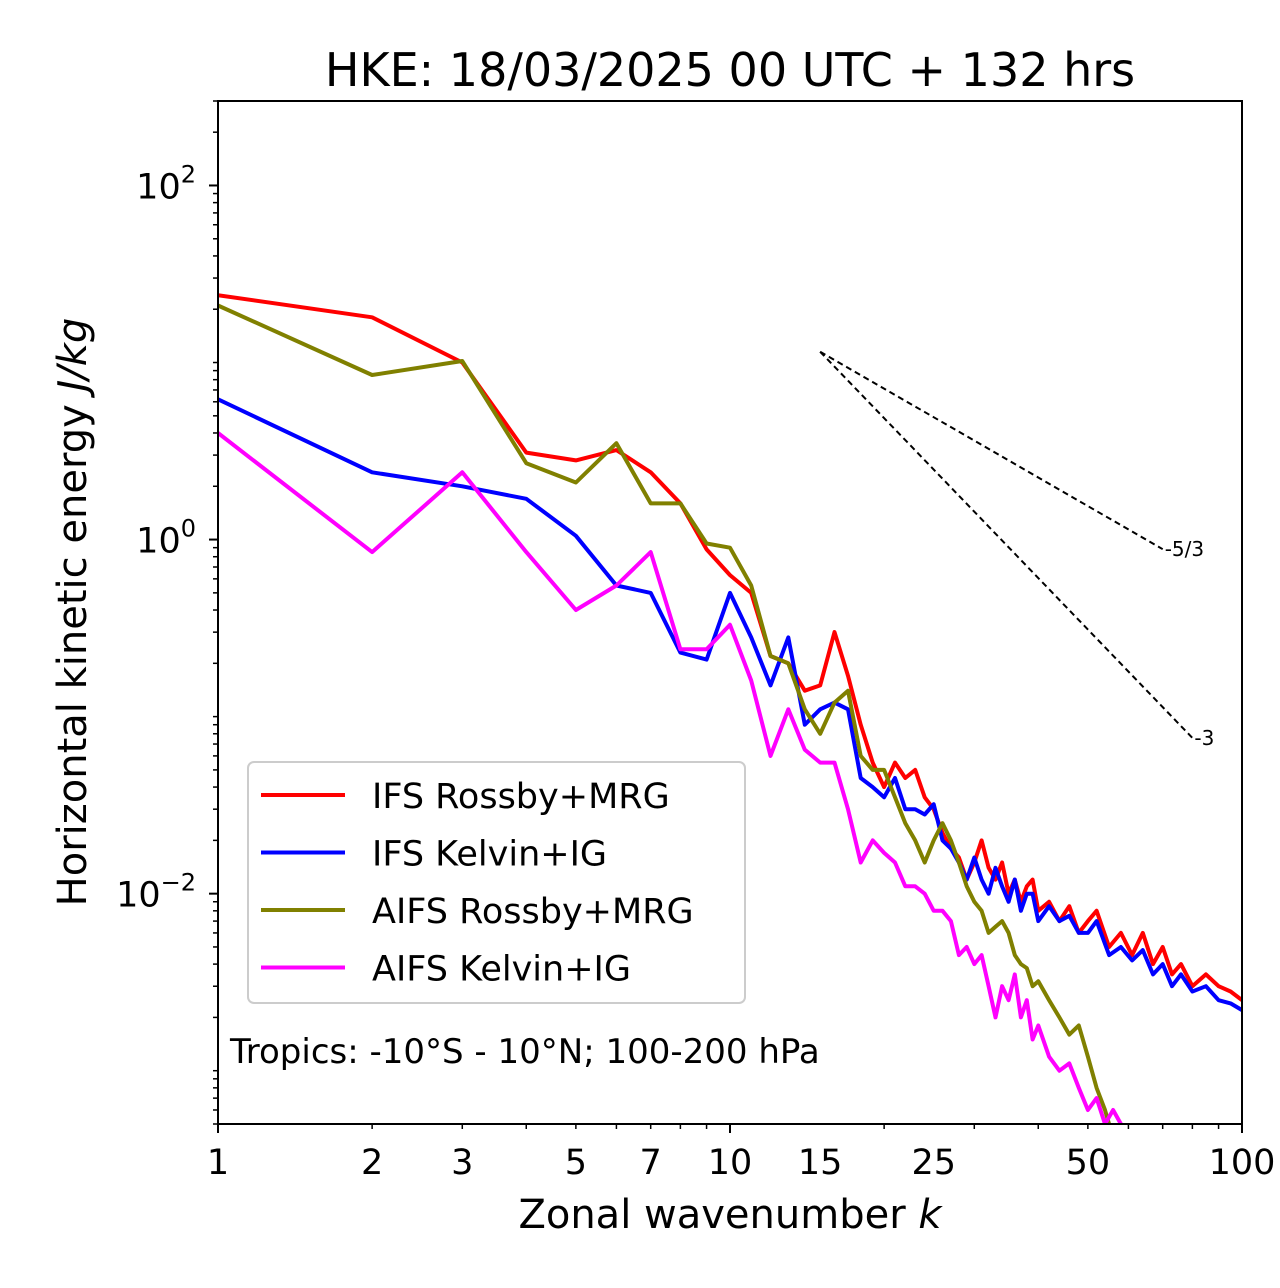 The width and height of the screenshot is (1280, 1288). What do you see at coordinates (1242, 1163) in the screenshot?
I see `x-tick-label: 100` at bounding box center [1242, 1163].